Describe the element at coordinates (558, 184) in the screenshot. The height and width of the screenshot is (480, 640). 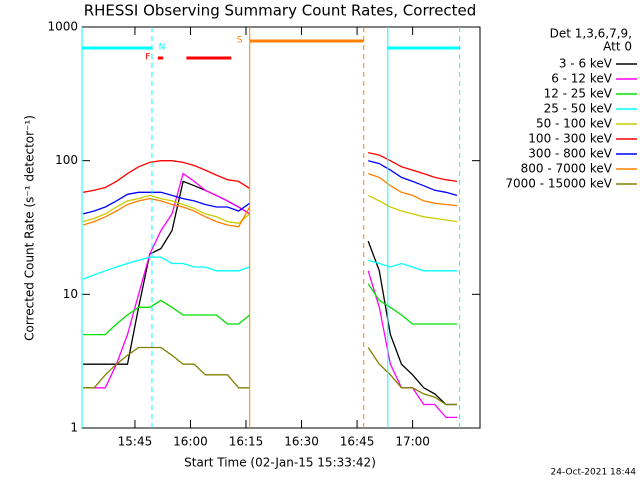
I see `legend-label: 7000 - 15000 keV` at that location.